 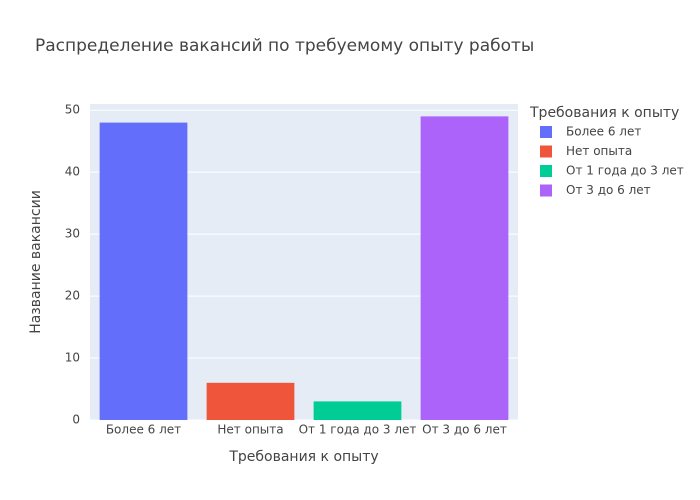 What do you see at coordinates (76, 420) in the screenshot?
I see `y-tick-label: 0` at bounding box center [76, 420].